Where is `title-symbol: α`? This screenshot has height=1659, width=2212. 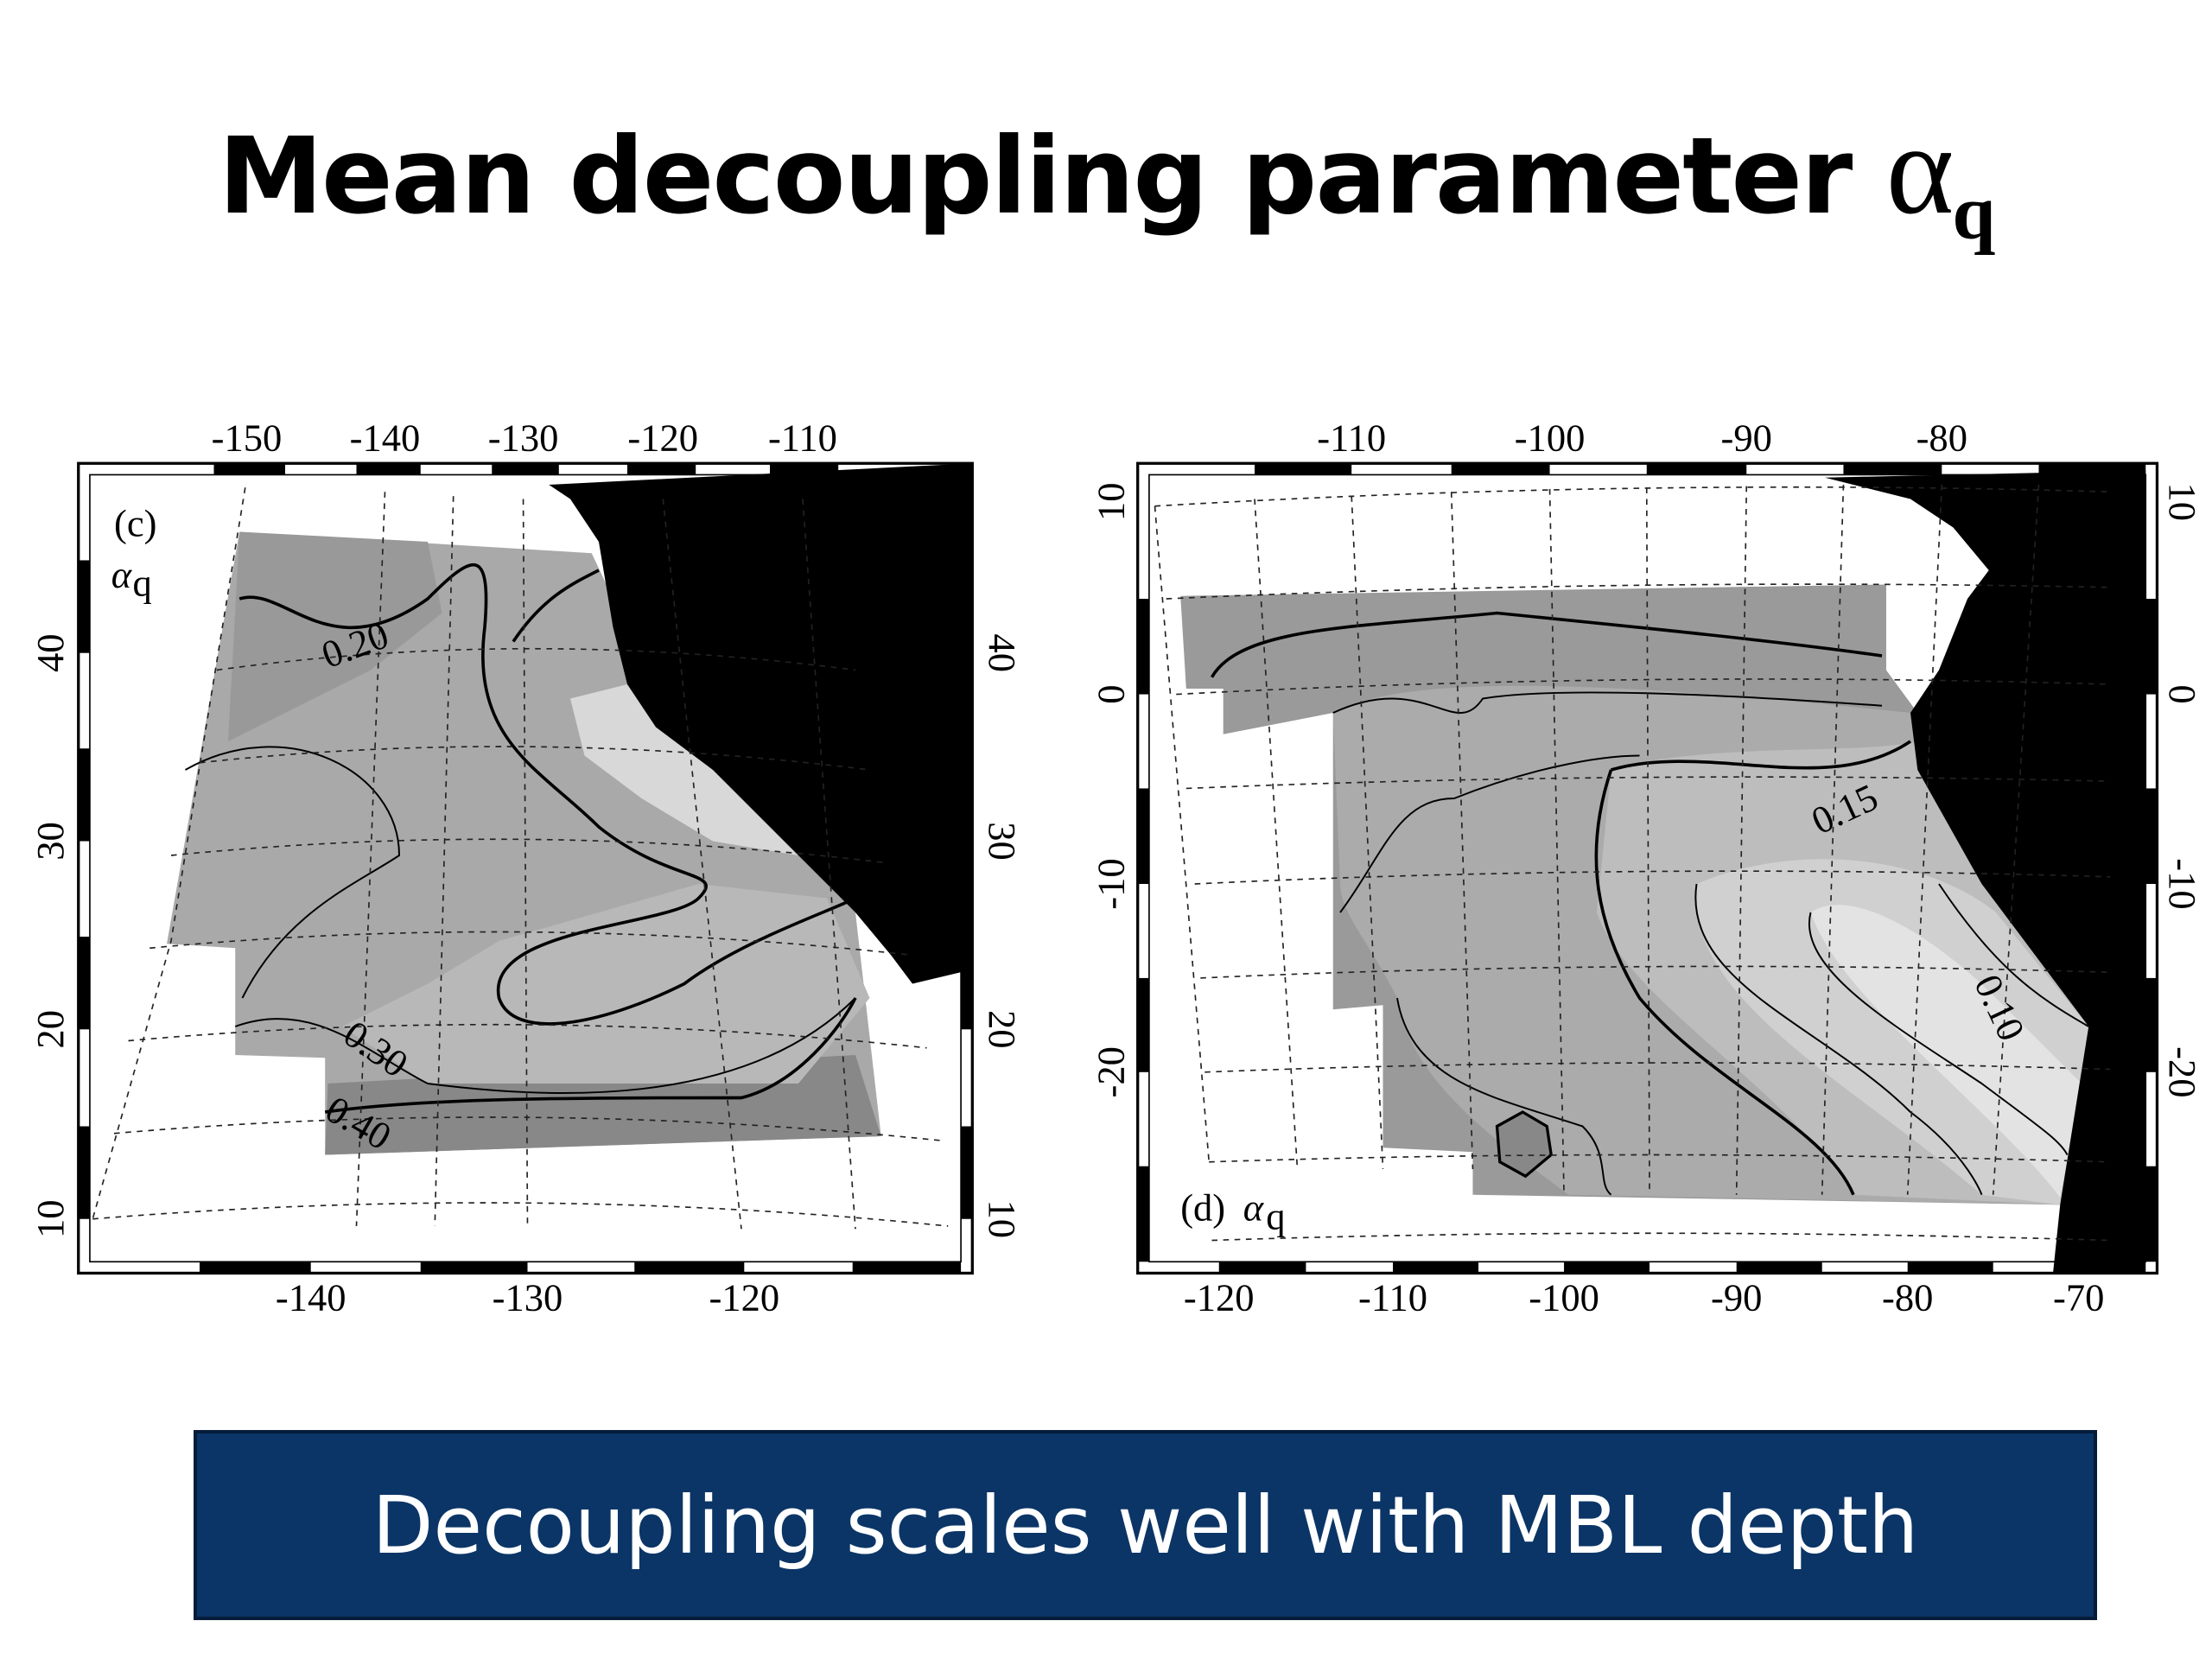 title-symbol: α is located at coordinates (1920, 169).